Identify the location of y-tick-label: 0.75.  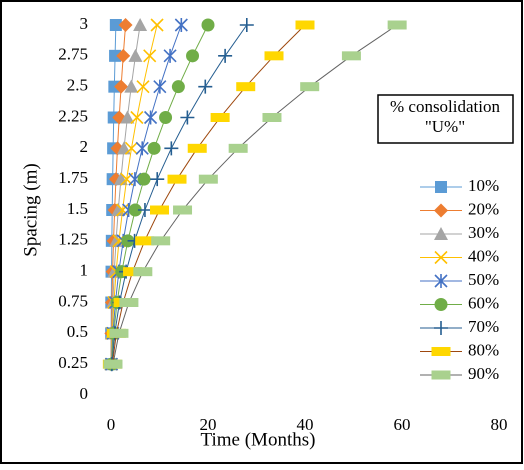
(73, 300).